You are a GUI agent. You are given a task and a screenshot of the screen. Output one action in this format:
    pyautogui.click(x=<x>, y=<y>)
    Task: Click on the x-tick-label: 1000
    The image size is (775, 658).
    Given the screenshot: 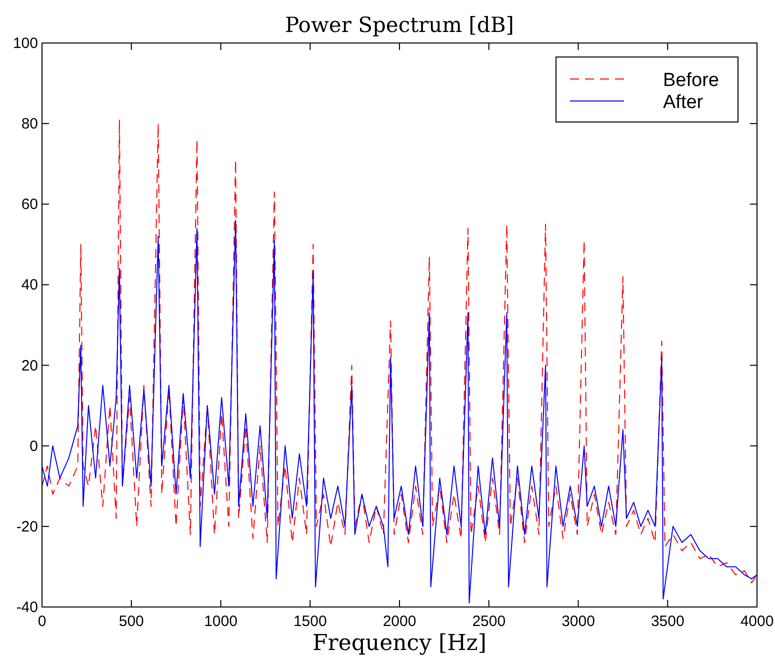 What is the action you would take?
    pyautogui.click(x=221, y=621)
    